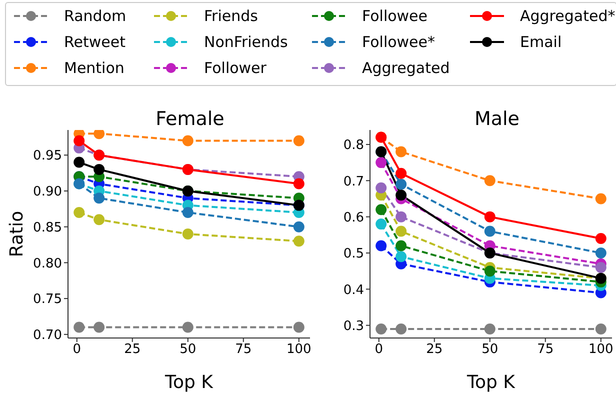 This screenshot has height=411, width=616. I want to click on y-tick-label: 0.95, so click(47, 156).